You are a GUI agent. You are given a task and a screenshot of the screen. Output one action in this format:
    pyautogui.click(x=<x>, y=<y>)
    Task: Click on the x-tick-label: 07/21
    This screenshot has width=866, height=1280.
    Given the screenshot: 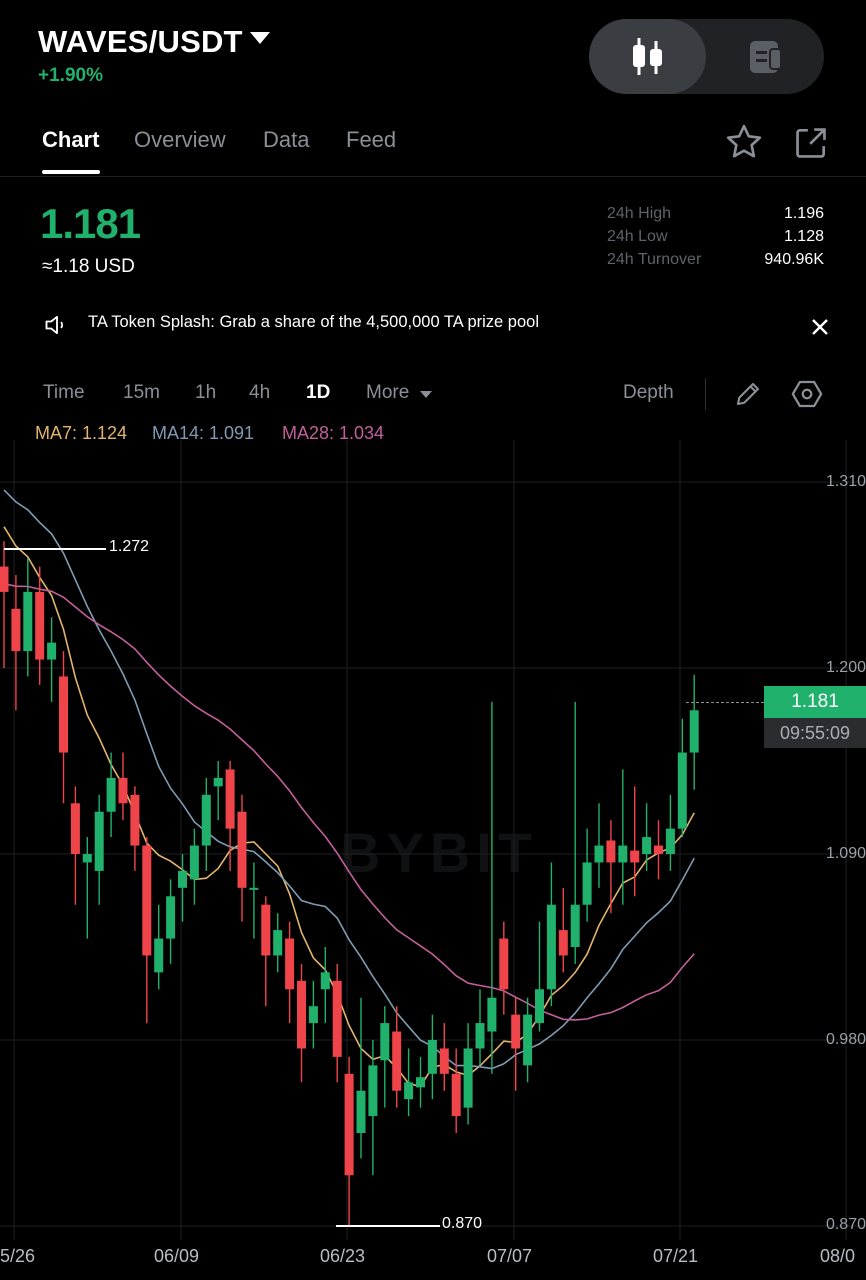 What is the action you would take?
    pyautogui.click(x=676, y=1256)
    